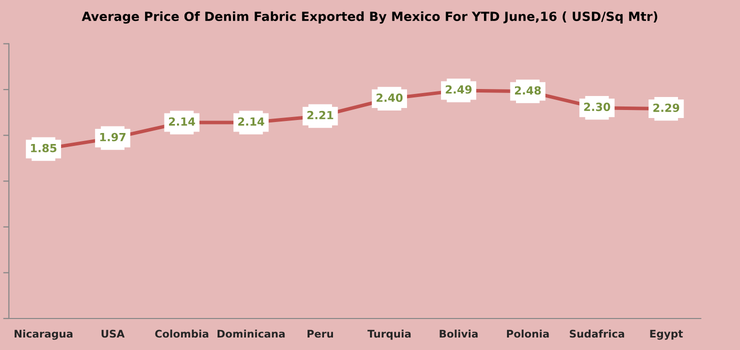  What do you see at coordinates (666, 335) in the screenshot?
I see `x-tick-label: Egypt` at bounding box center [666, 335].